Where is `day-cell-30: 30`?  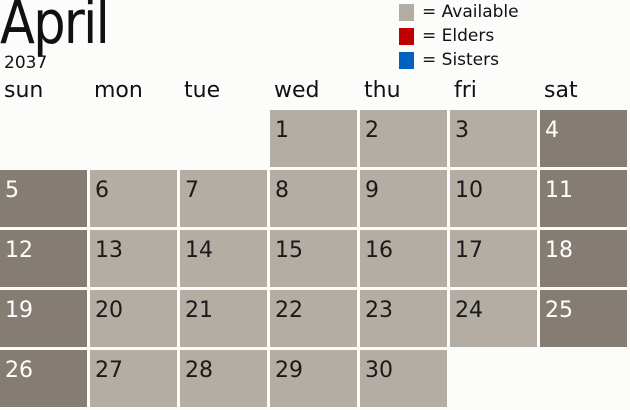
day-cell-30: 30 is located at coordinates (403, 378).